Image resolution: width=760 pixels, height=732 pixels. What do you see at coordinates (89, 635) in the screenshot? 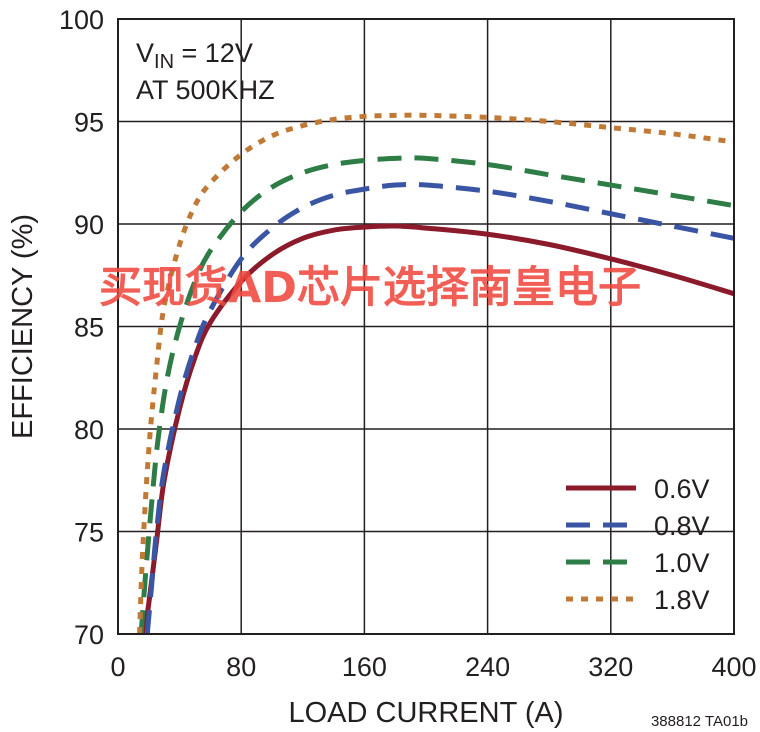
I see `y-tick-label: 70` at bounding box center [89, 635].